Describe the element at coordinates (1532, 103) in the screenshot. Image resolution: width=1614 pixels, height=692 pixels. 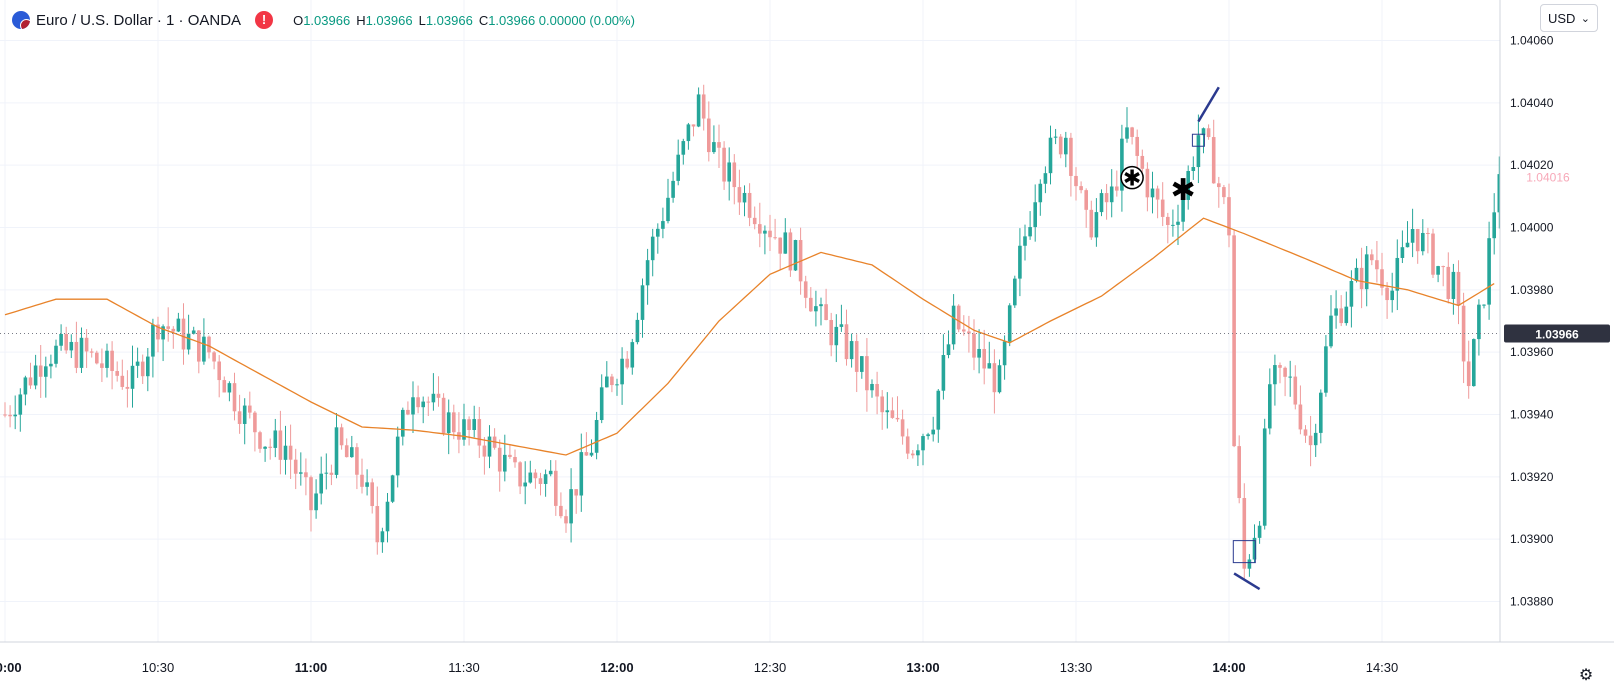
I see `price-tick-label: 1.04040` at that location.